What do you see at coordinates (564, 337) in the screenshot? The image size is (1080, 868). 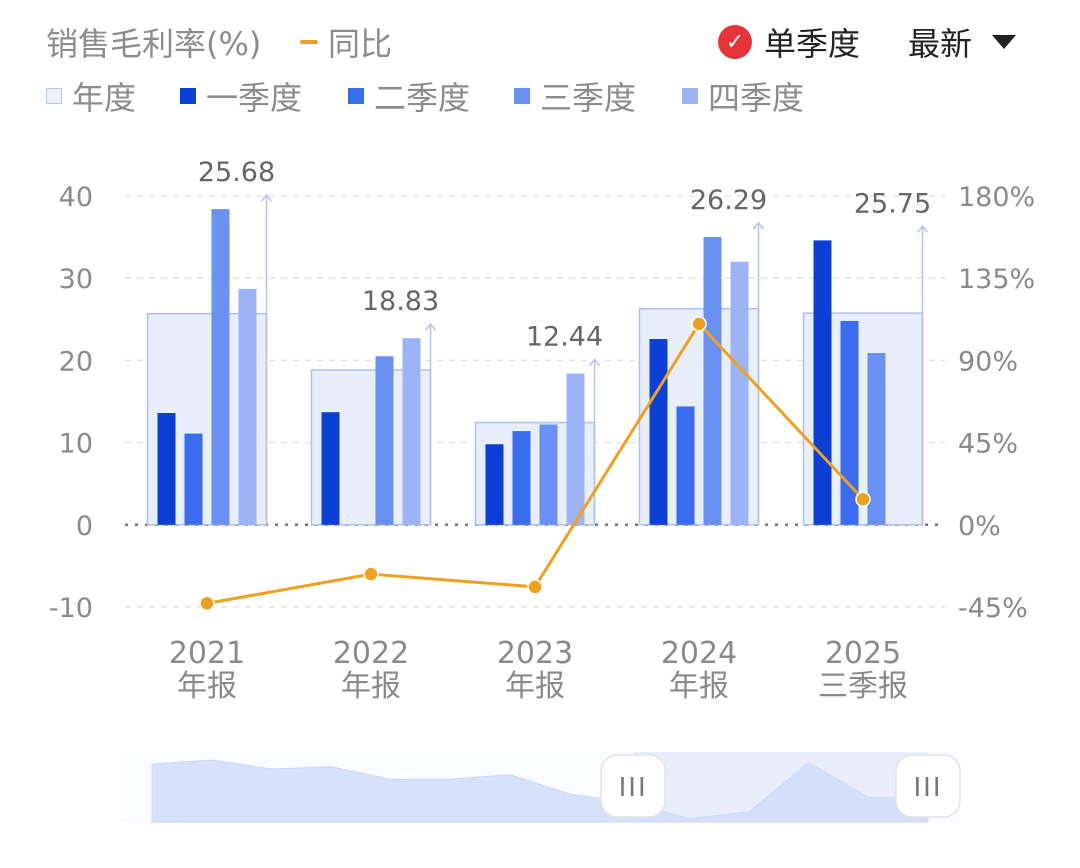 I see `annual-value-label: 12.44` at bounding box center [564, 337].